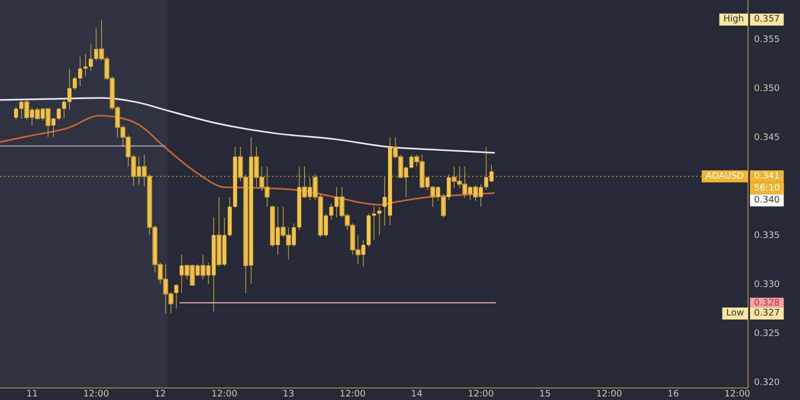 The height and width of the screenshot is (400, 800). Describe the element at coordinates (767, 303) in the screenshot. I see `annotation: 0.328` at that location.